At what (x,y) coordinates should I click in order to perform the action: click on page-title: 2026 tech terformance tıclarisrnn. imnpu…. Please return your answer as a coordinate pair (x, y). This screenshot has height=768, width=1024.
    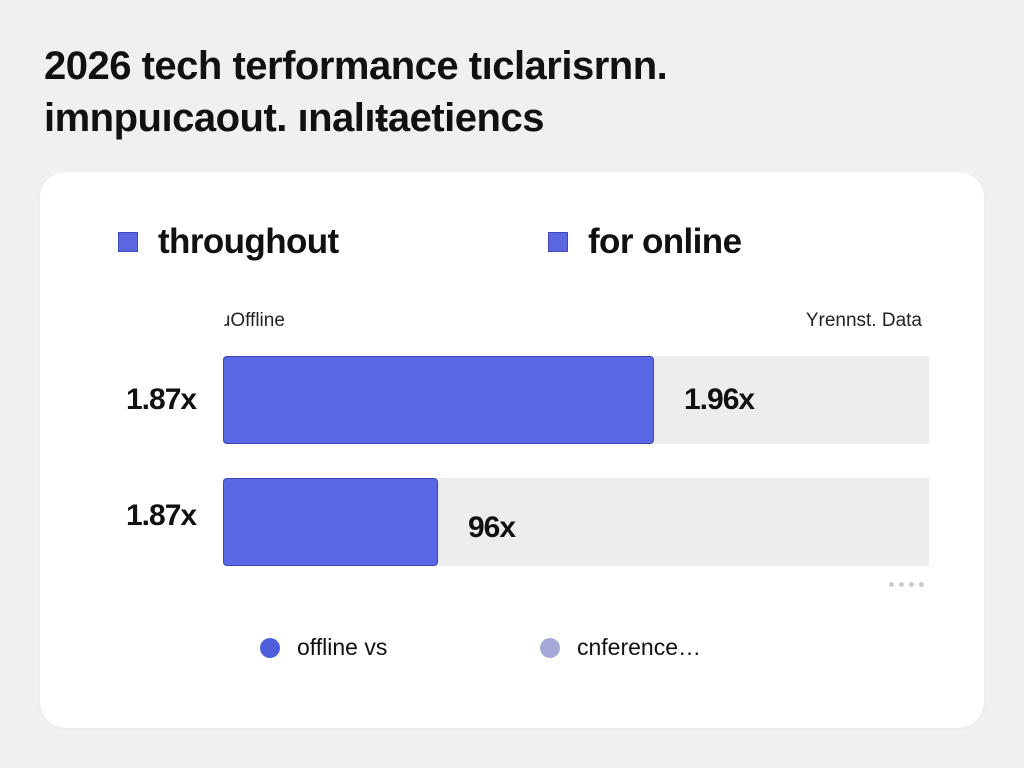
    Looking at the image, I should click on (519, 92).